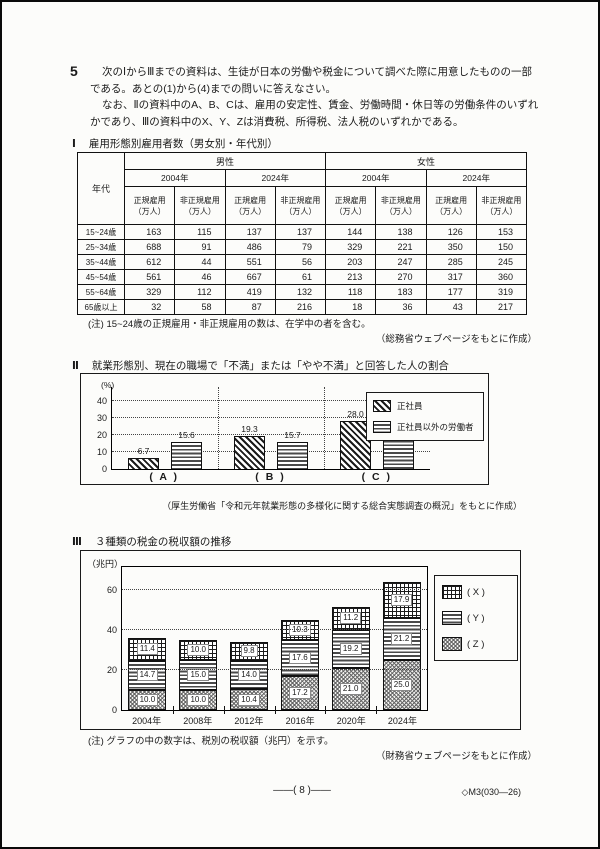  Describe the element at coordinates (302, 277) in the screenshot. I see `table-row: 45~54歳 561 46 667 61 213 270 317 360` at that location.